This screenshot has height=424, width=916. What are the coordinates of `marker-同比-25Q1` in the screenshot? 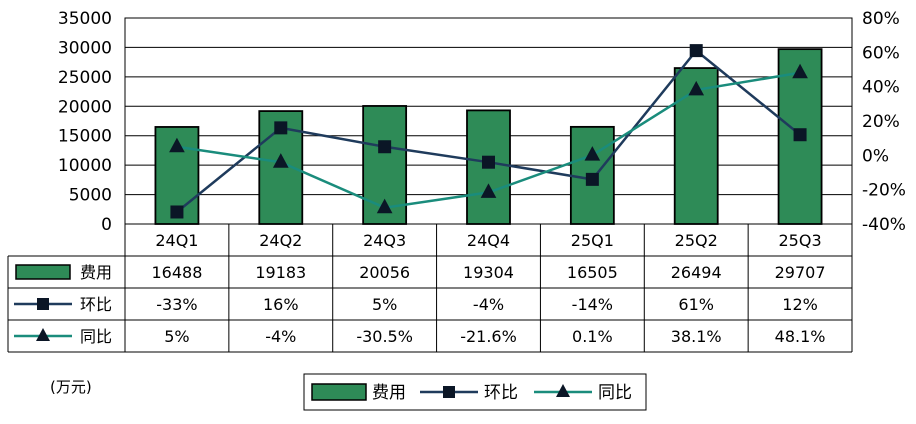 It's located at (592, 153).